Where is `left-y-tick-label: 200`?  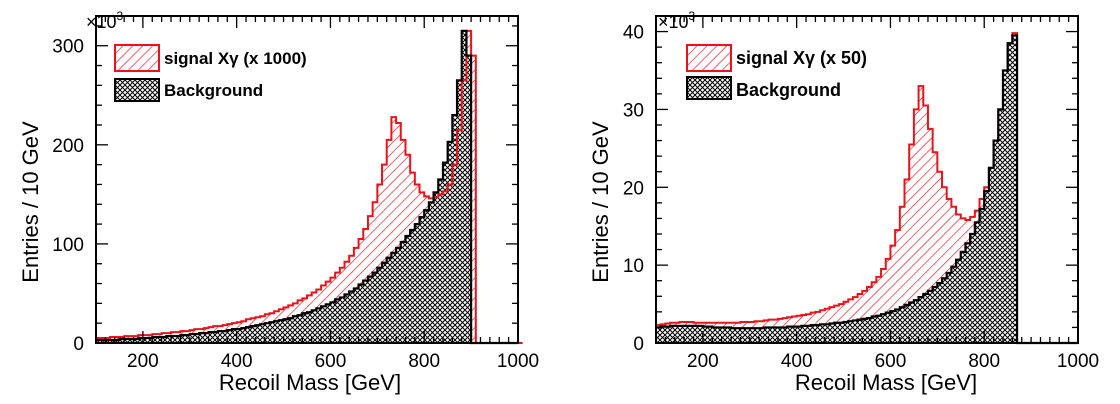 left-y-tick-label: 200 is located at coordinates (68, 146).